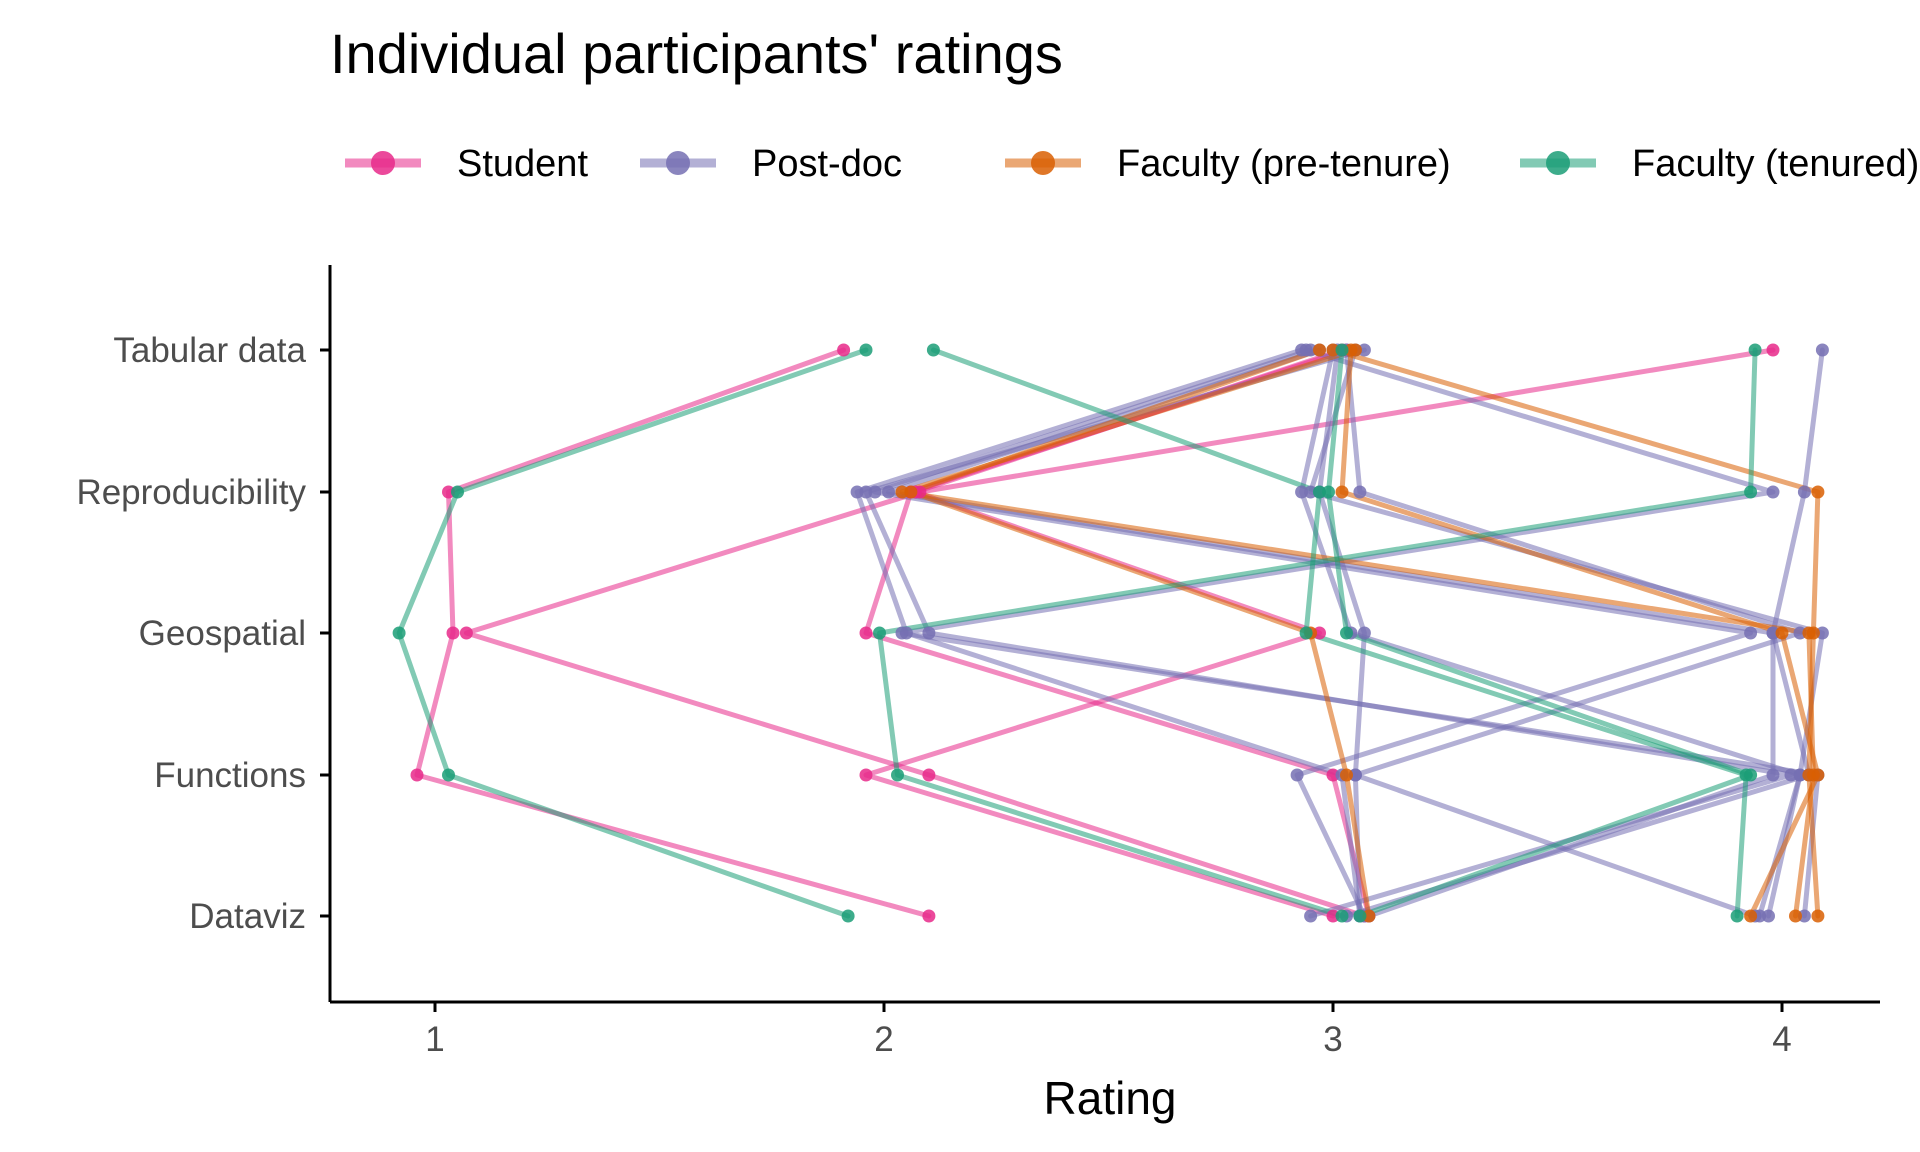 The height and width of the screenshot is (1152, 1920). What do you see at coordinates (1818, 775) in the screenshot?
I see `data-point-faculty-pre-tenure-17-functions` at bounding box center [1818, 775].